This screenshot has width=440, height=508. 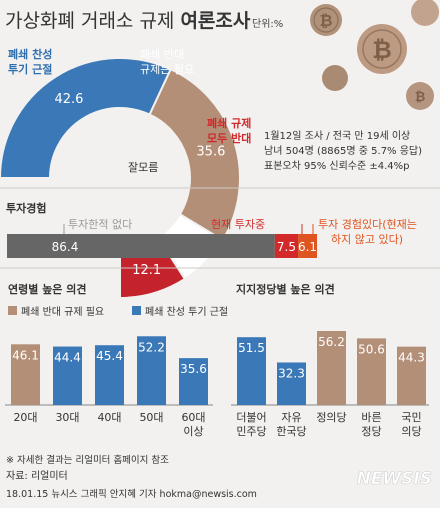 I want to click on both-oppose-label-line2: 모두 반대, so click(x=229, y=138).